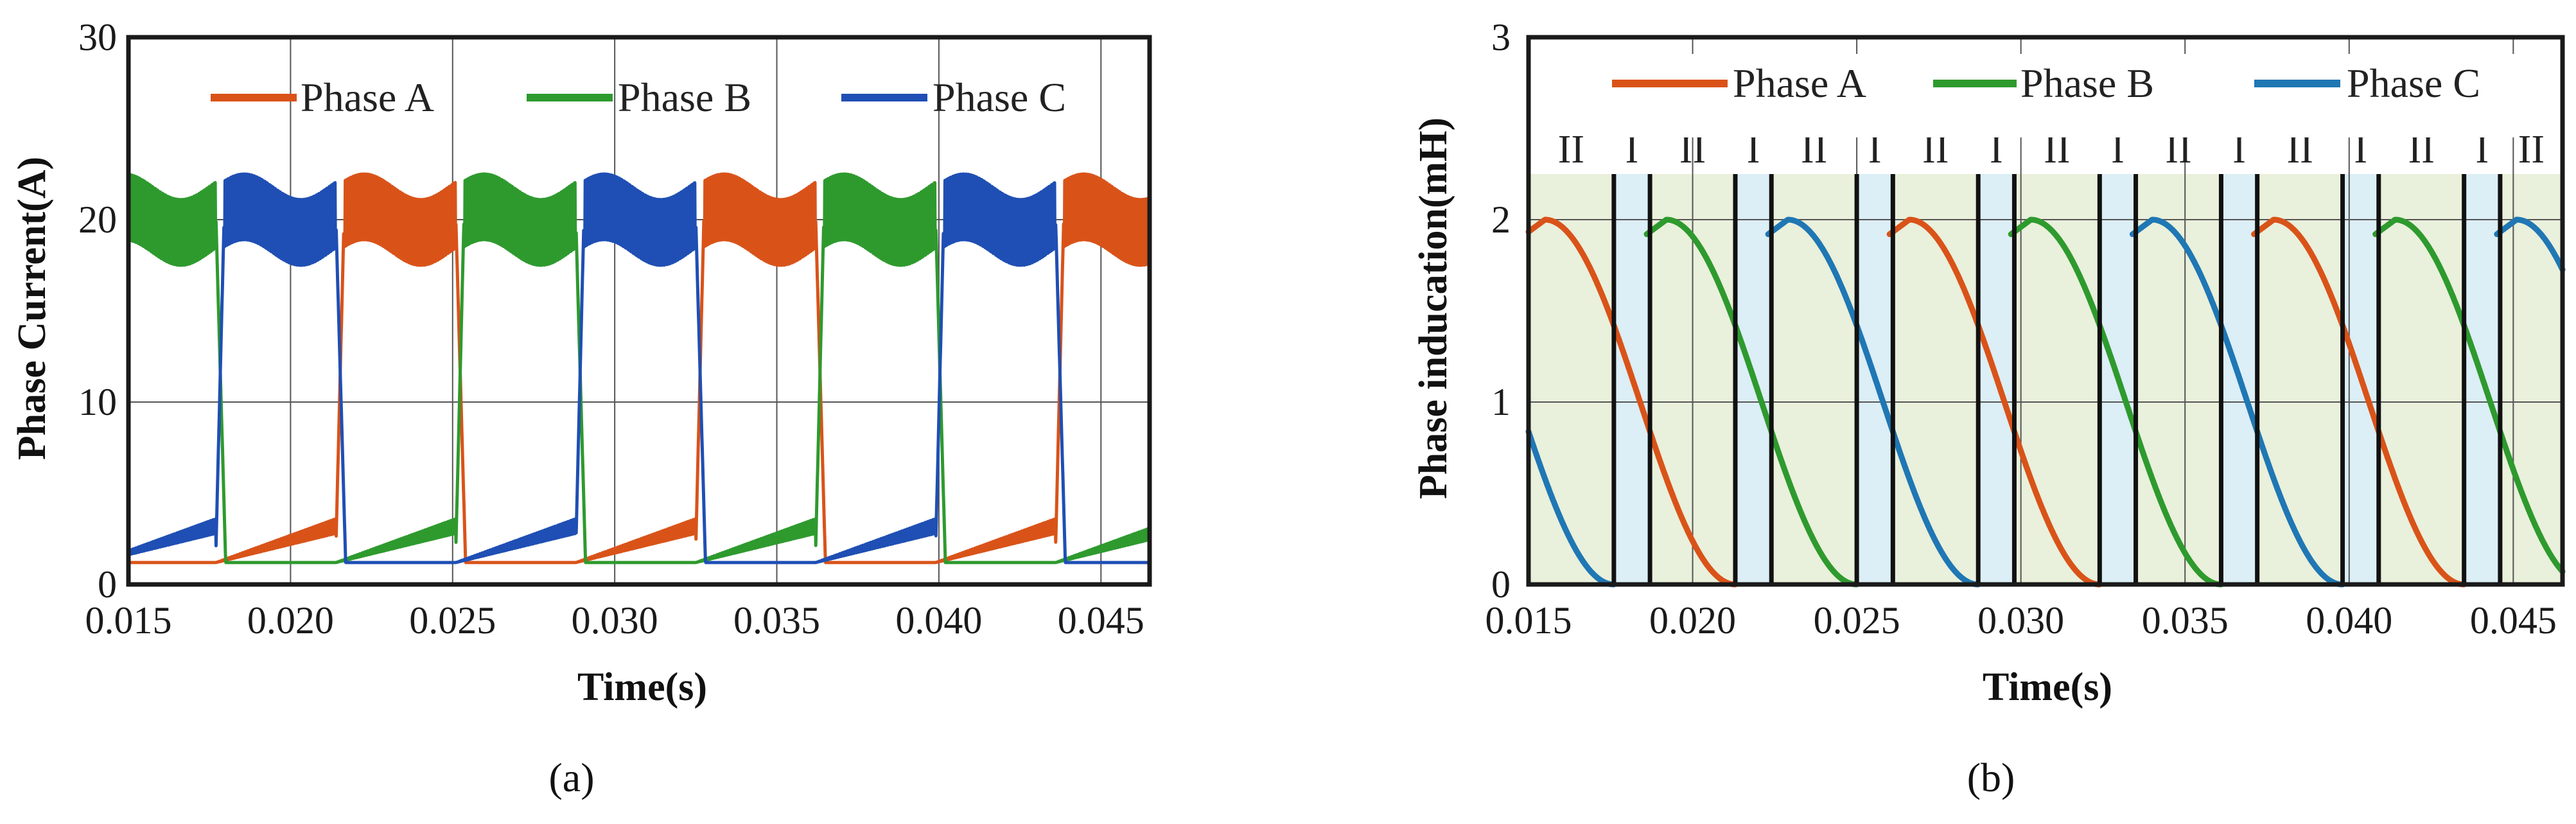  Describe the element at coordinates (1501, 37) in the screenshot. I see `y-tick-label: 3` at that location.